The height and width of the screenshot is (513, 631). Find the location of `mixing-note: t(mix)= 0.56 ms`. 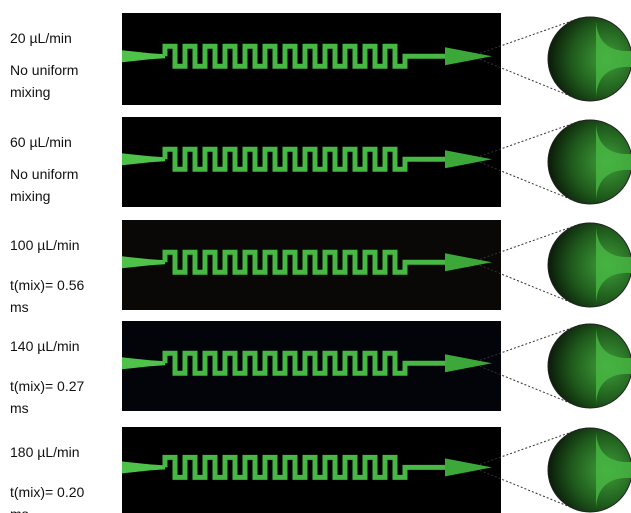

mixing-note: t(mix)= 0.56 ms is located at coordinates (47, 296).